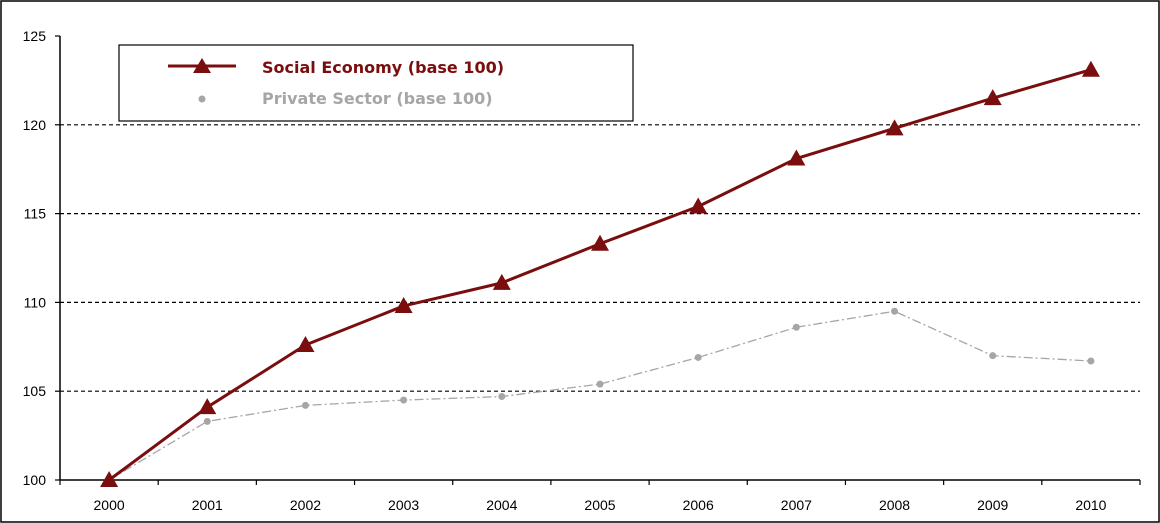  What do you see at coordinates (1090, 505) in the screenshot?
I see `x-tick-label-2010: 2010` at bounding box center [1090, 505].